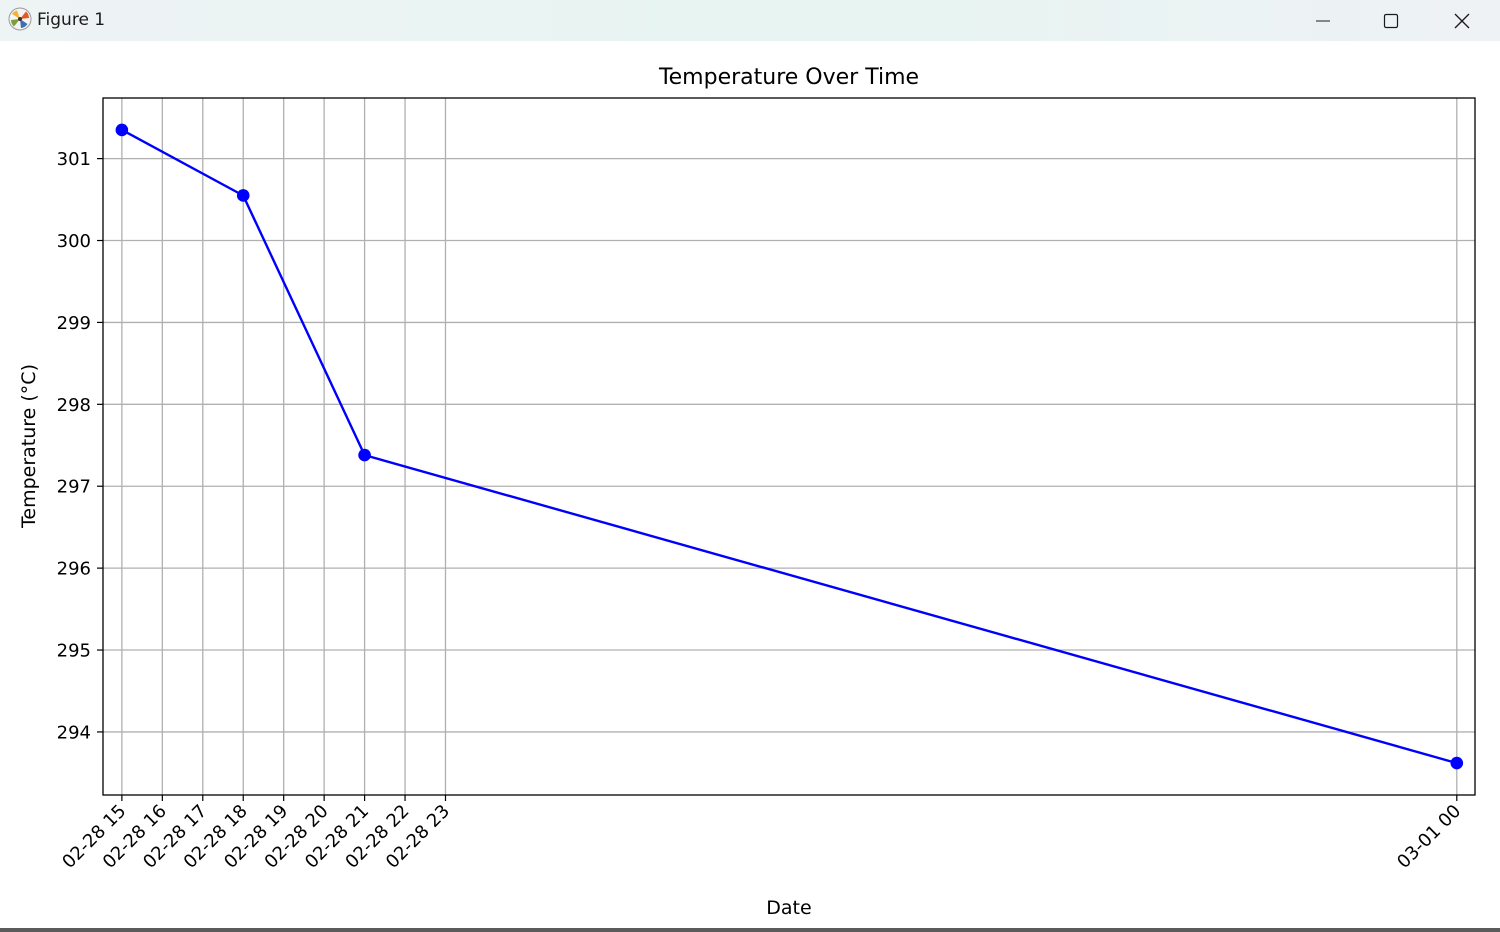 The width and height of the screenshot is (1500, 932). I want to click on maximize-icon, so click(1391, 20).